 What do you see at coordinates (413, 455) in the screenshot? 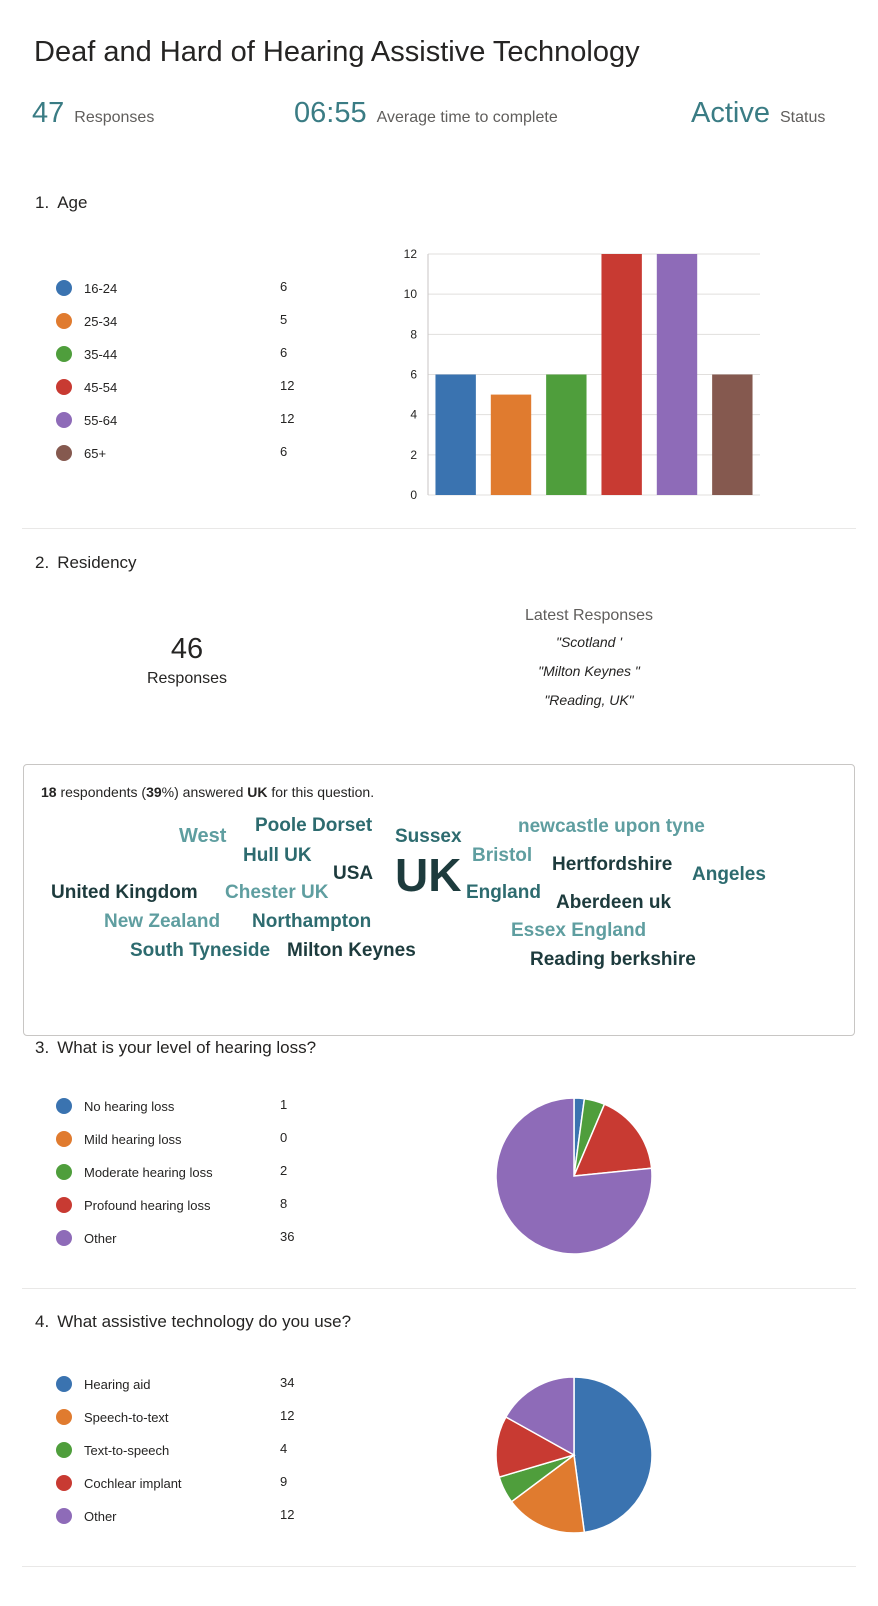
I see `y-tick-label: 2` at bounding box center [413, 455].